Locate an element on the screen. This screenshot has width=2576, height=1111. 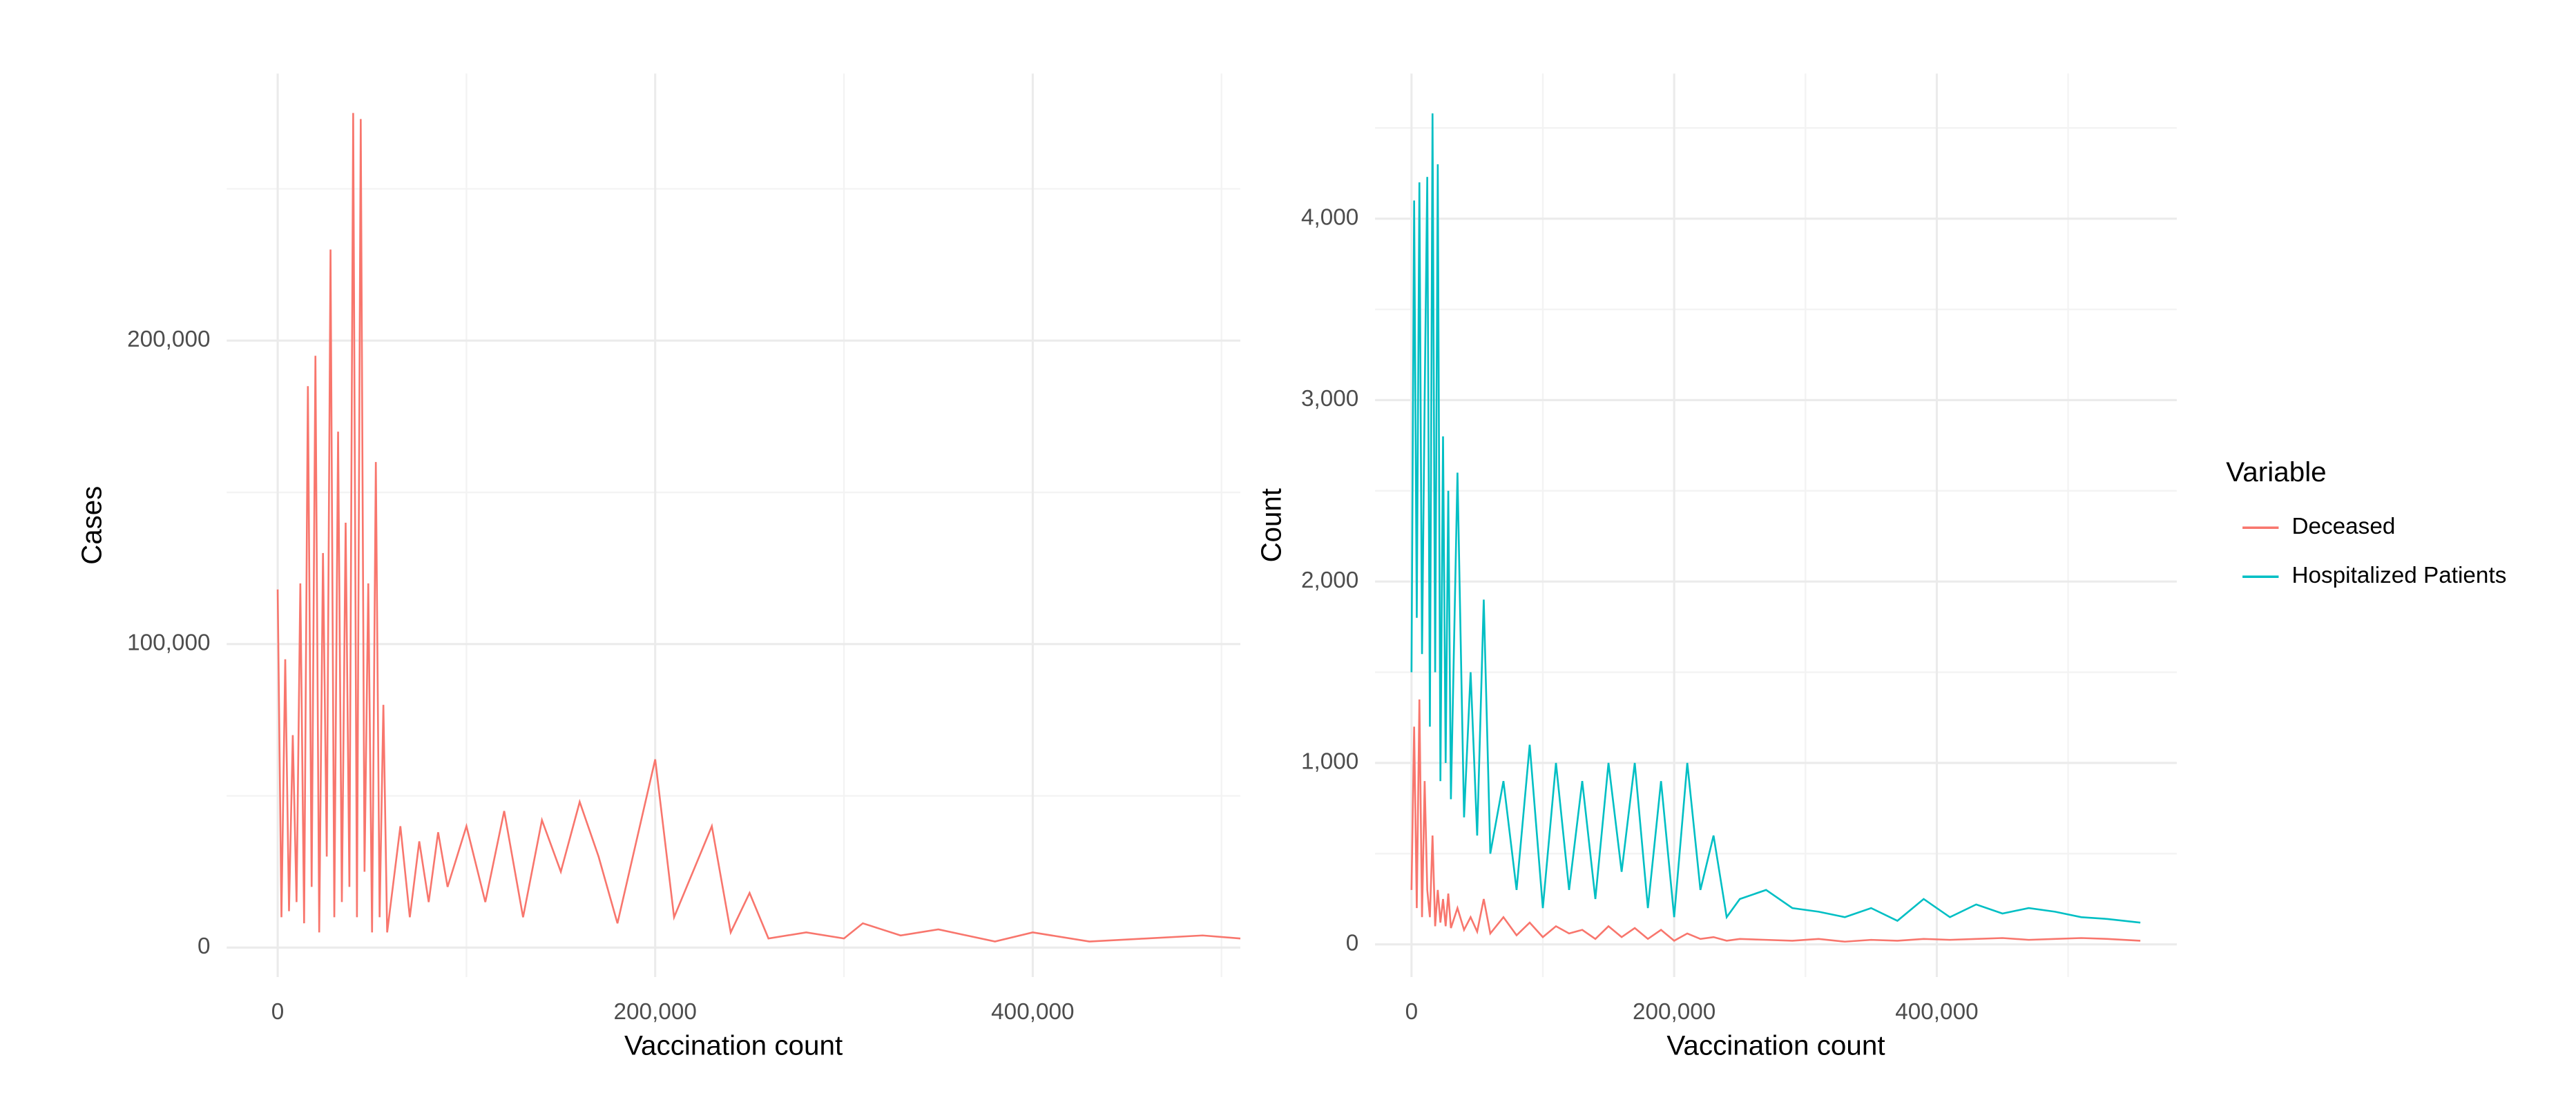
legend-label: Hospitalized Patients is located at coordinates (2398, 575).